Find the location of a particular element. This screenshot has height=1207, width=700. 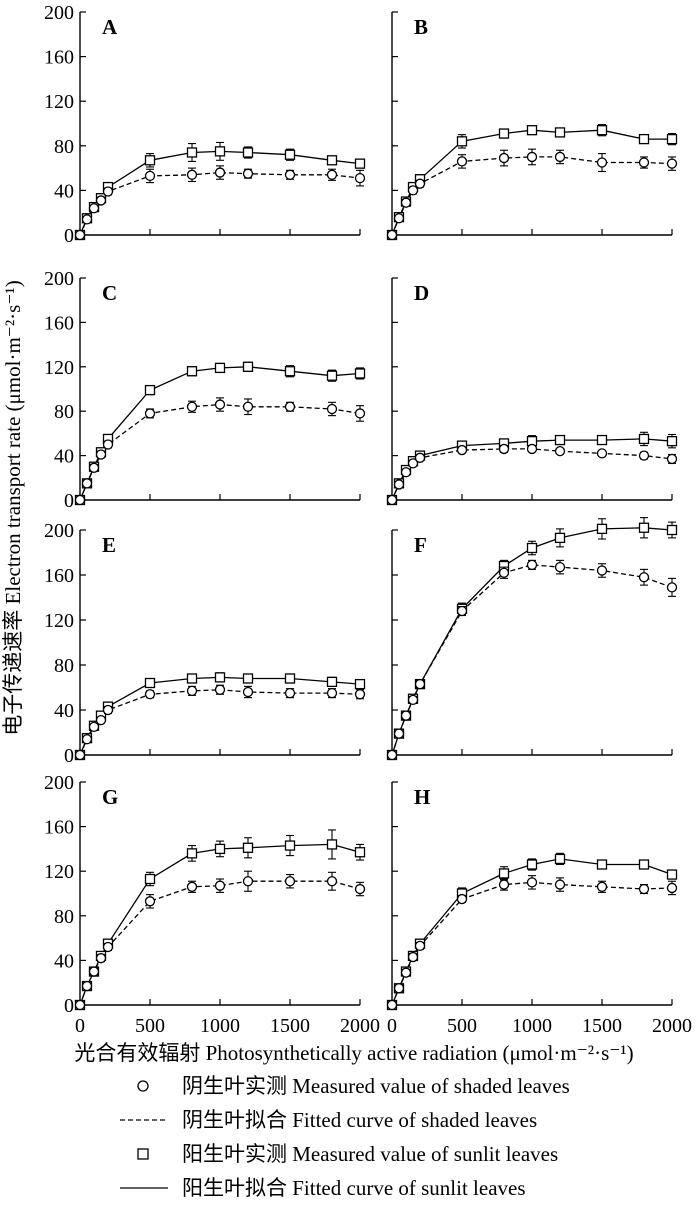

panel-label: C is located at coordinates (109, 293).